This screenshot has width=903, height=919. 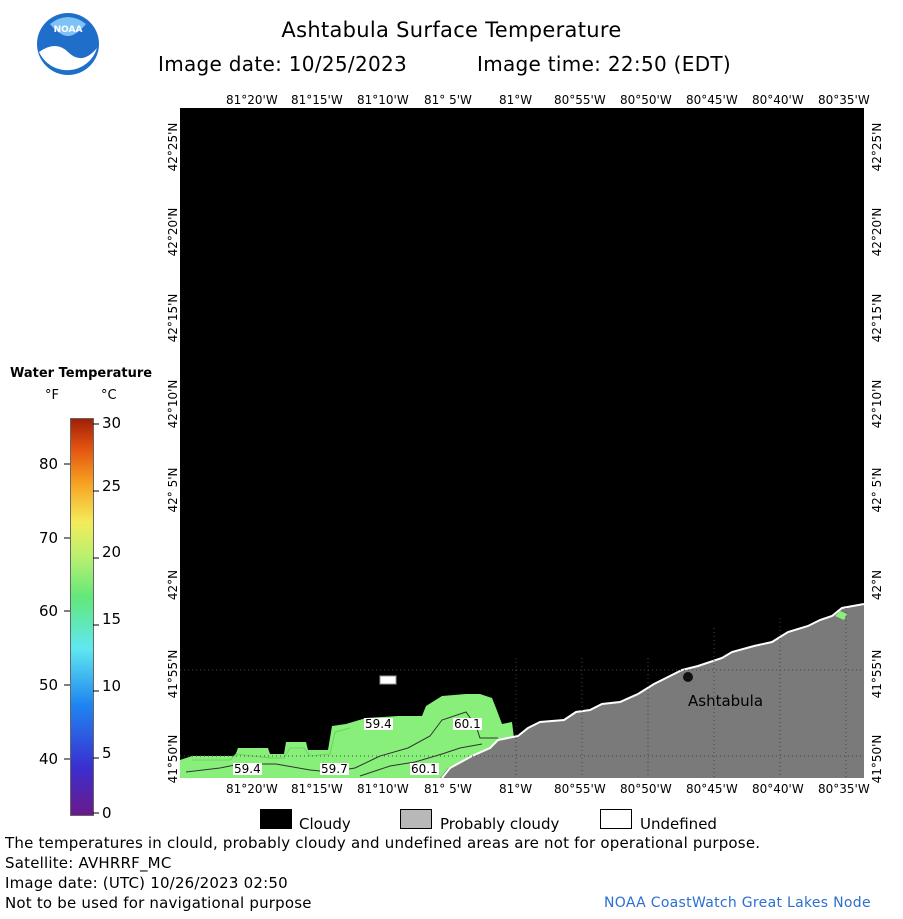 What do you see at coordinates (416, 819) in the screenshot?
I see `key-probably-cloudy-swatch` at bounding box center [416, 819].